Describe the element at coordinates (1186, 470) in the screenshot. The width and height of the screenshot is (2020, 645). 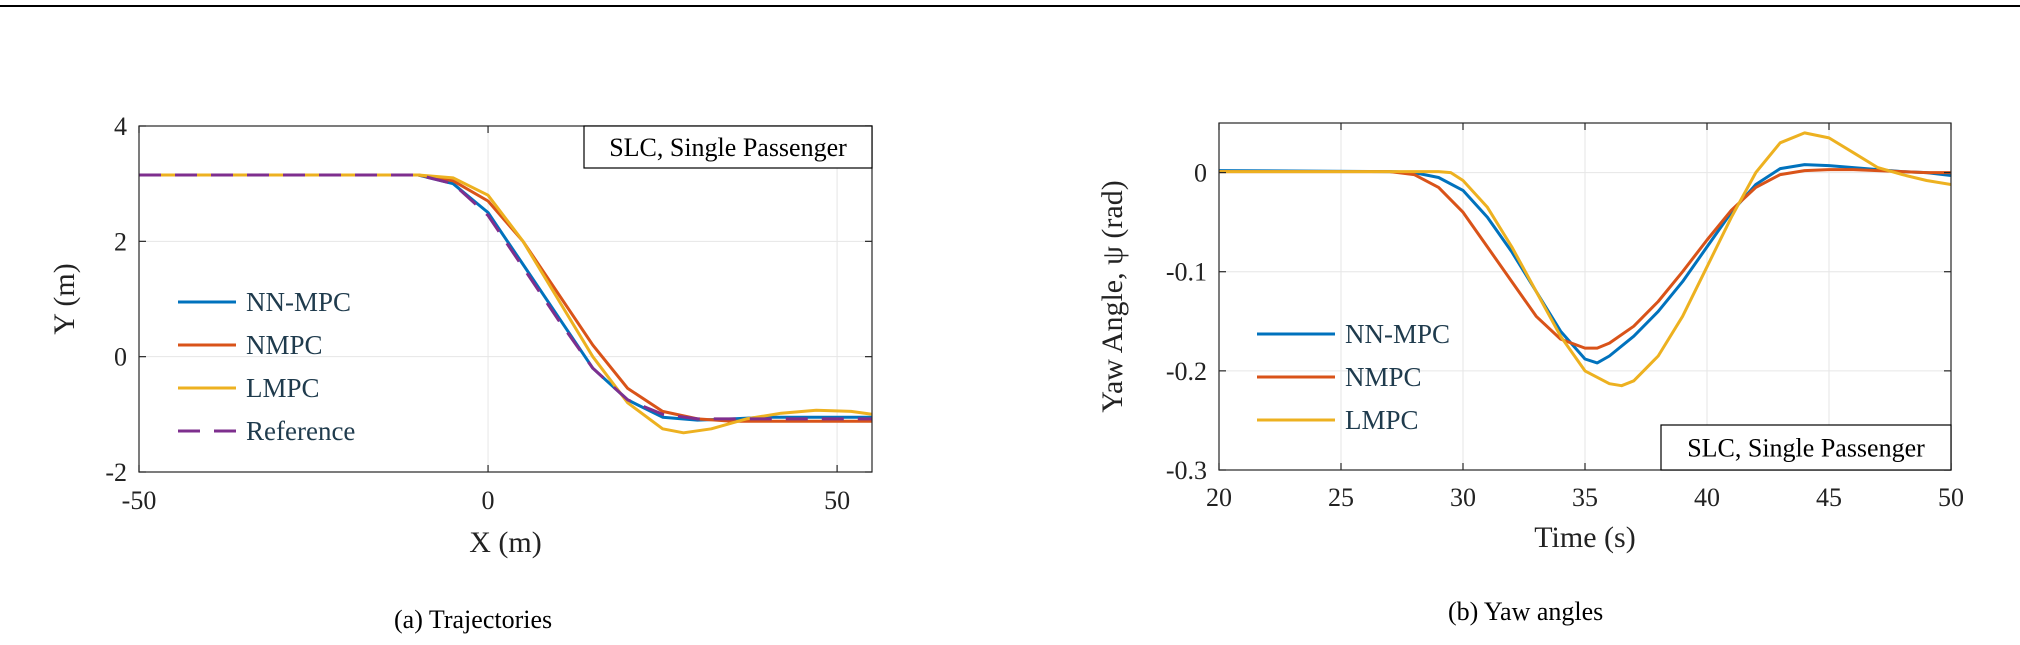
I see `y-tick-label-0: -0.3` at that location.